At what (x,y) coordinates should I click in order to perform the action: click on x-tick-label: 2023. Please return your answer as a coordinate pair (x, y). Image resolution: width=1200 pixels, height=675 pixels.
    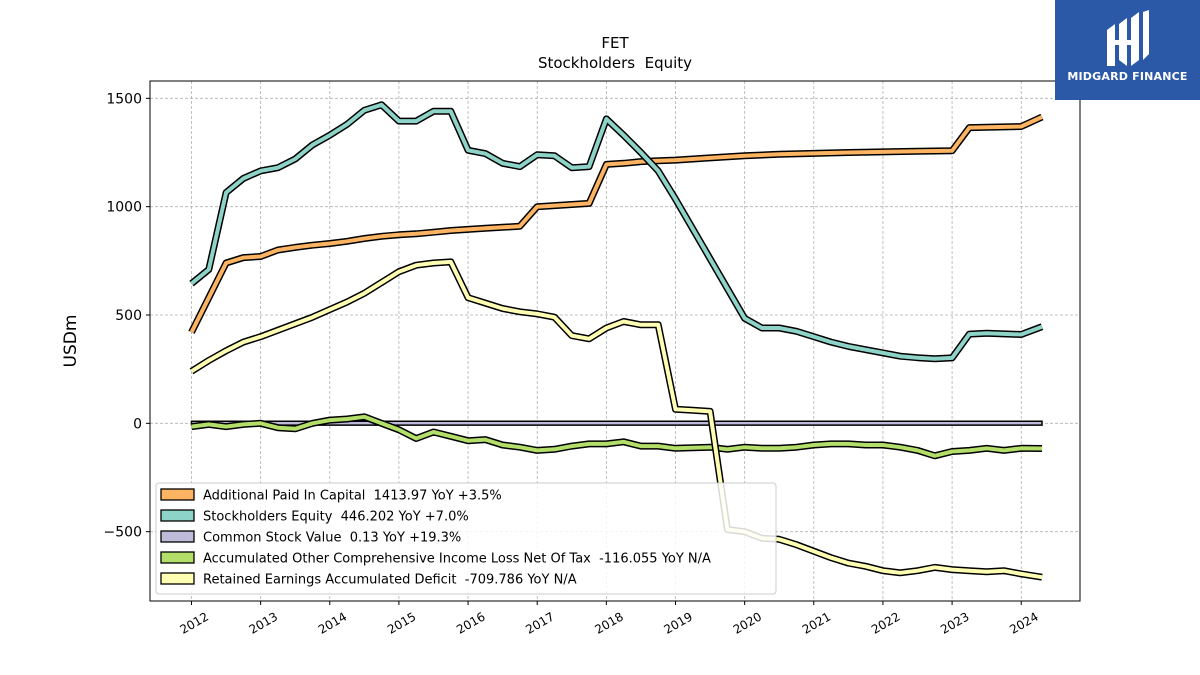
    Looking at the image, I should click on (954, 622).